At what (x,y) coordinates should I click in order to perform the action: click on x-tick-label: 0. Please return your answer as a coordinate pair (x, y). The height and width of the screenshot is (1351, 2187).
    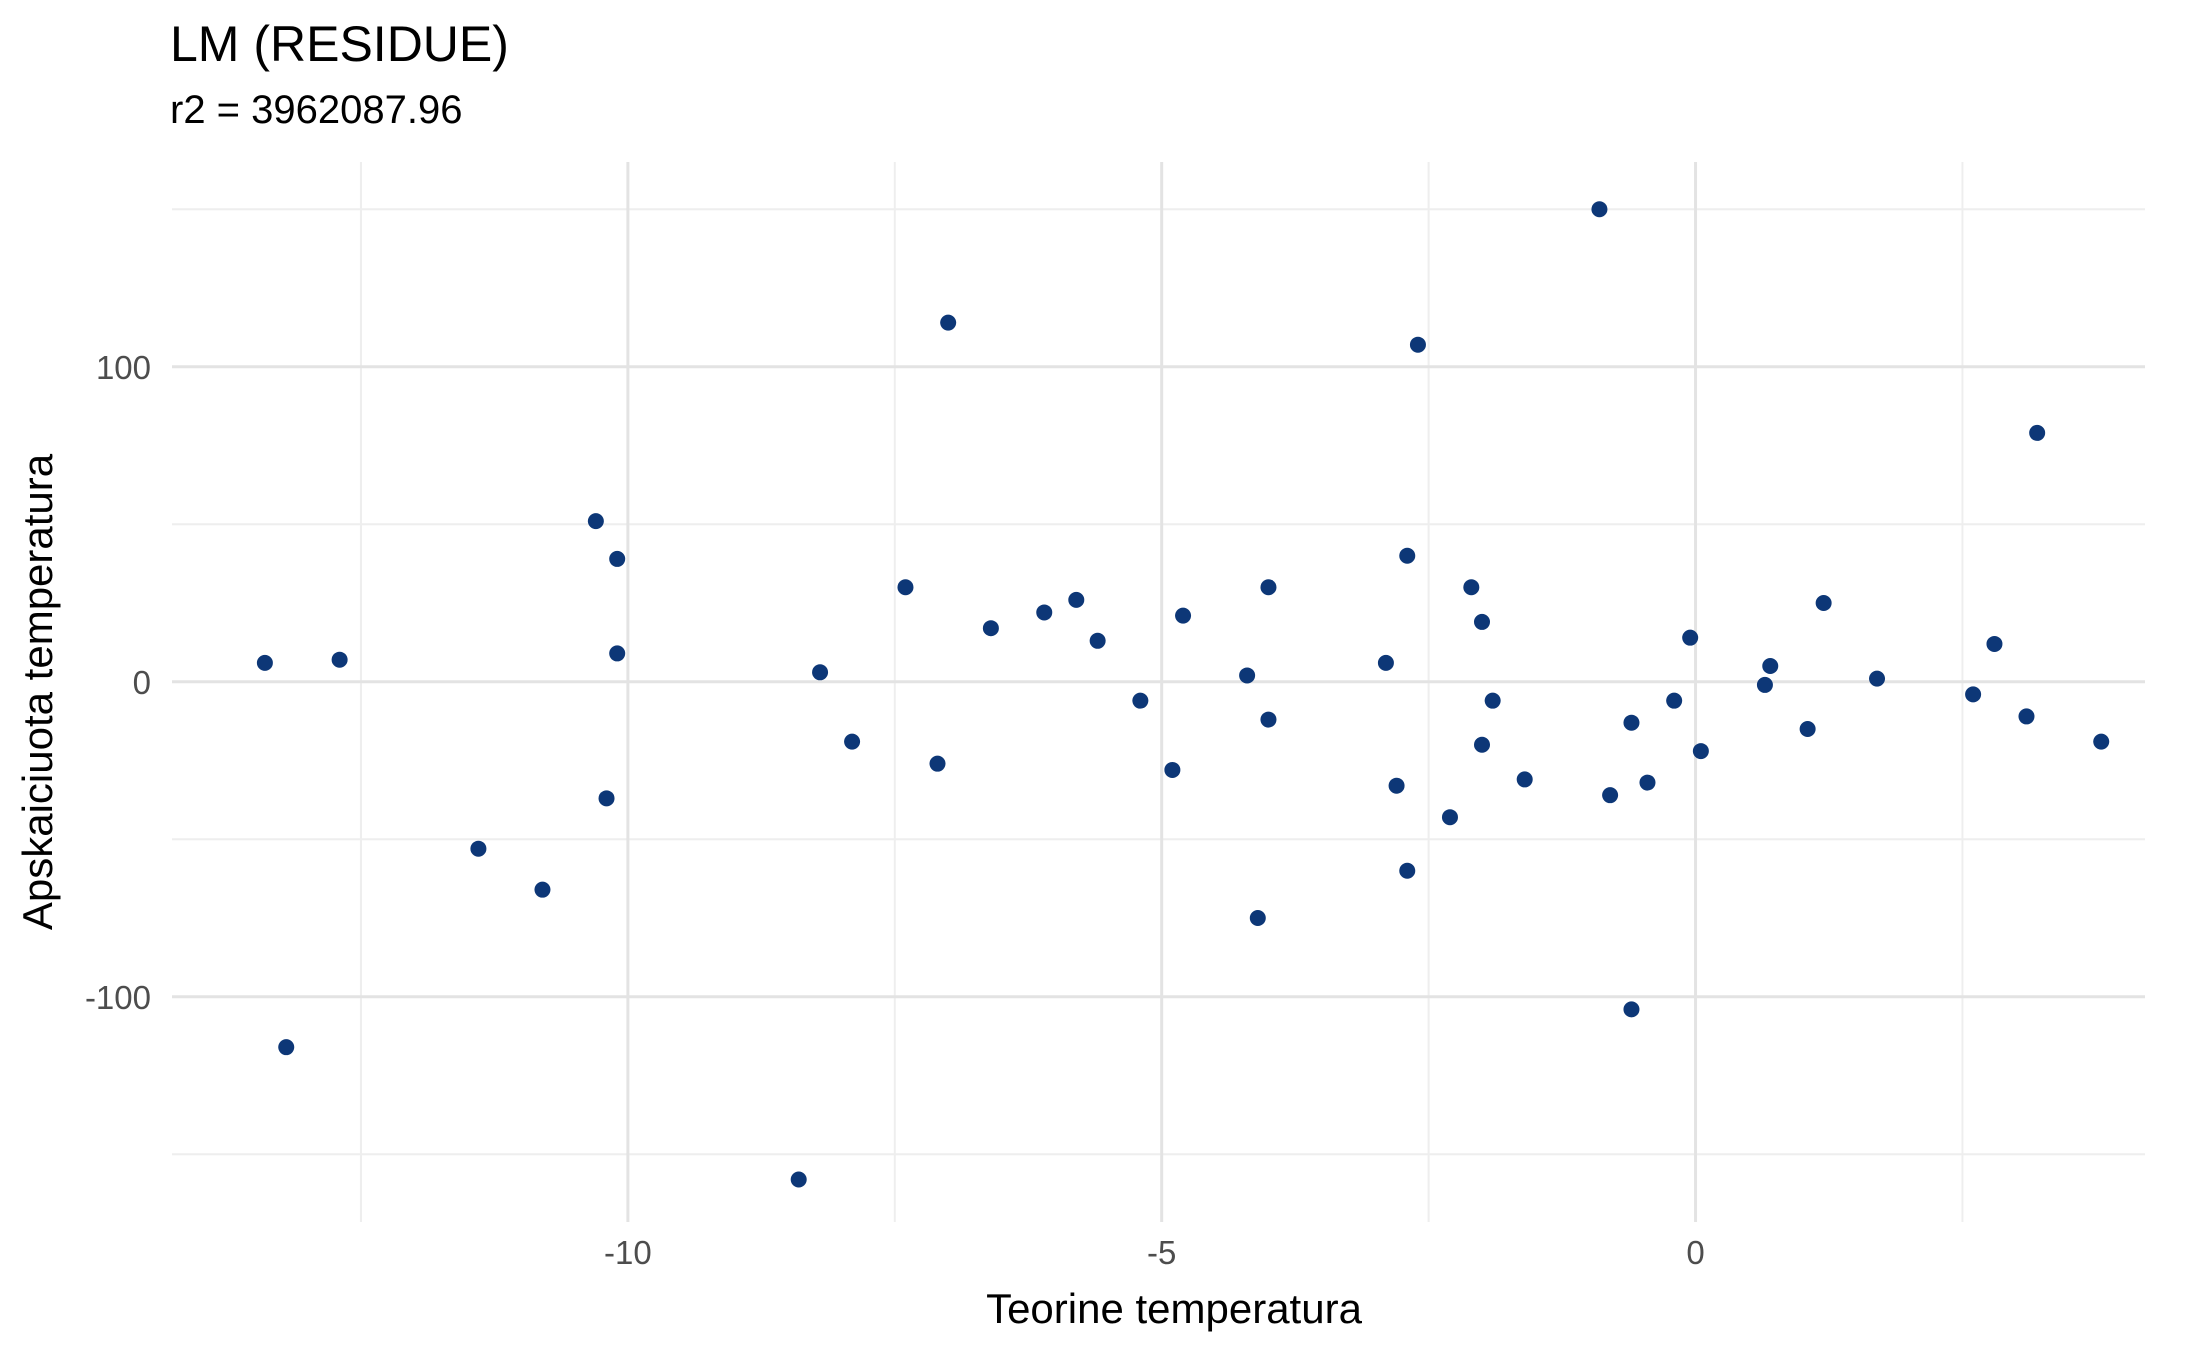
    Looking at the image, I should click on (1695, 1252).